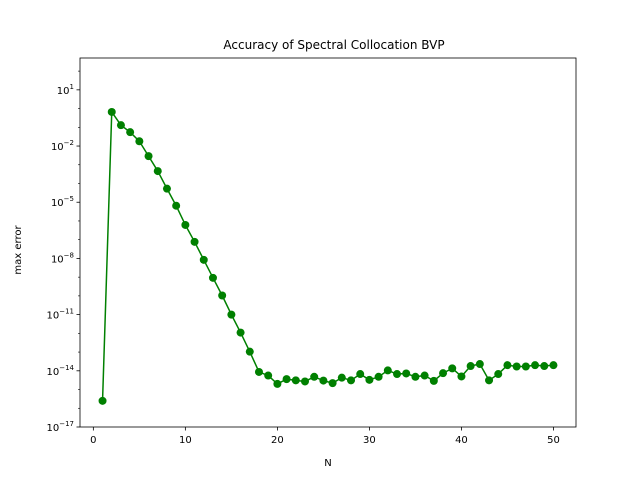  What do you see at coordinates (60, 371) in the screenshot?
I see `y-tick-label: 10⁻¹⁴` at bounding box center [60, 371].